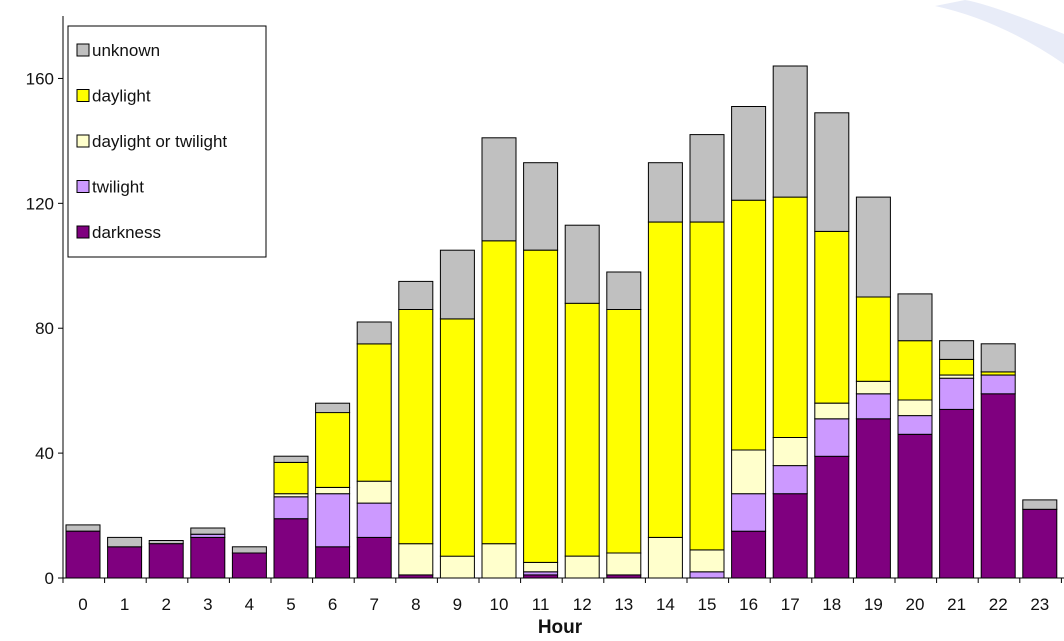 This screenshot has width=1064, height=641. I want to click on legend-label-daylight: daylight, so click(121, 96).